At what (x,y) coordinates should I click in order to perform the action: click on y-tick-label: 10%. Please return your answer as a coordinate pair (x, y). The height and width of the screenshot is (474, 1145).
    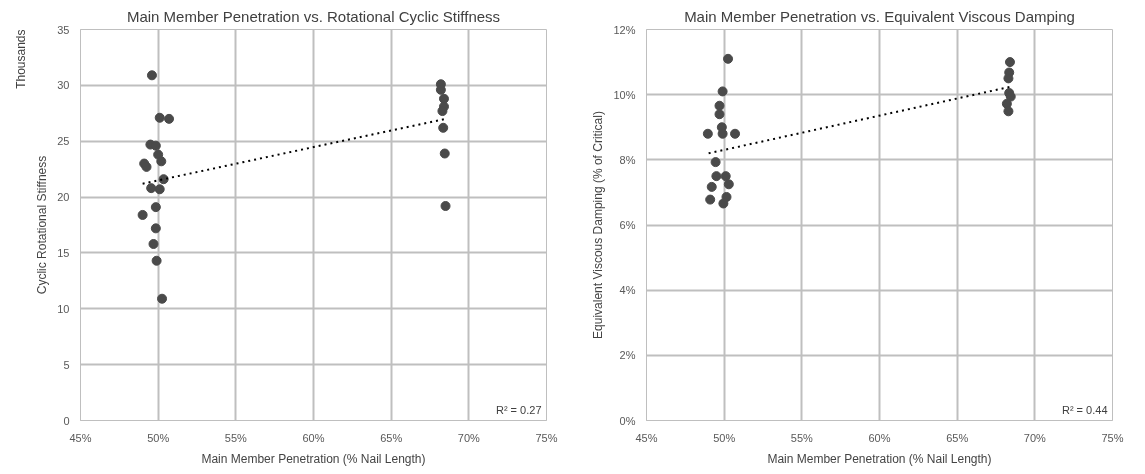
    Looking at the image, I should click on (624, 94).